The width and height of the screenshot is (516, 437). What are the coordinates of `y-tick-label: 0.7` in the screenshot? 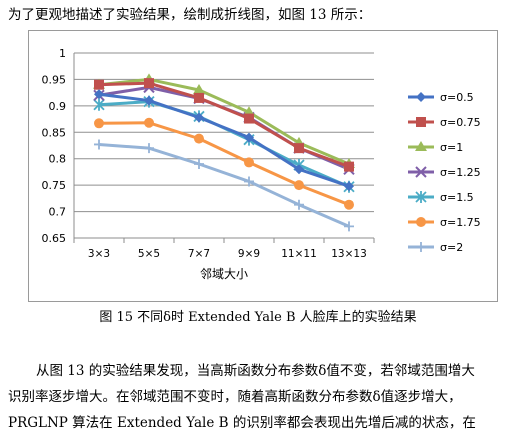 It's located at (58, 212).